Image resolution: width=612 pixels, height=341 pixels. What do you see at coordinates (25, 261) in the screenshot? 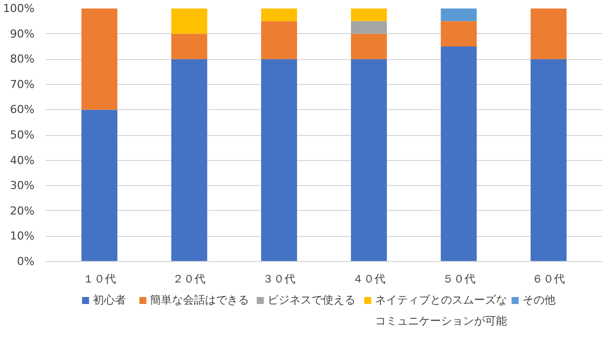
I see `y-tick-label: 0%` at bounding box center [25, 261].